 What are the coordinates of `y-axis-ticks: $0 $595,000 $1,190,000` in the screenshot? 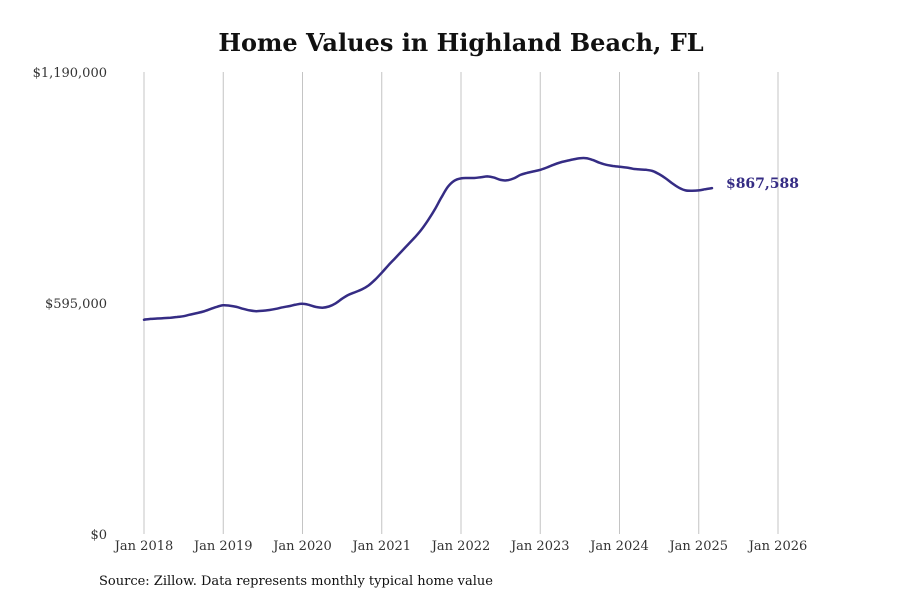 It's located at (70, 304).